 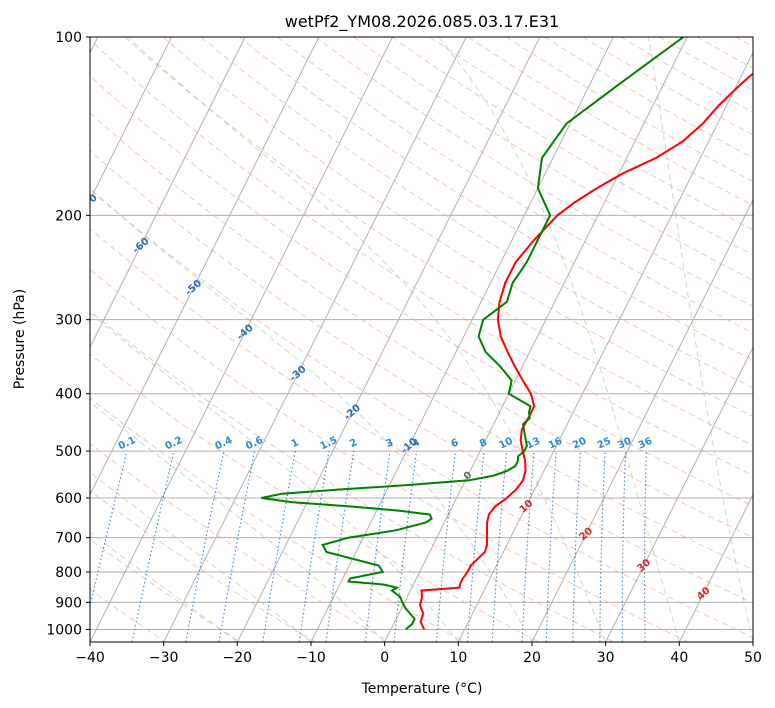 What do you see at coordinates (68, 38) in the screenshot?
I see `y-tick-label: 100` at bounding box center [68, 38].